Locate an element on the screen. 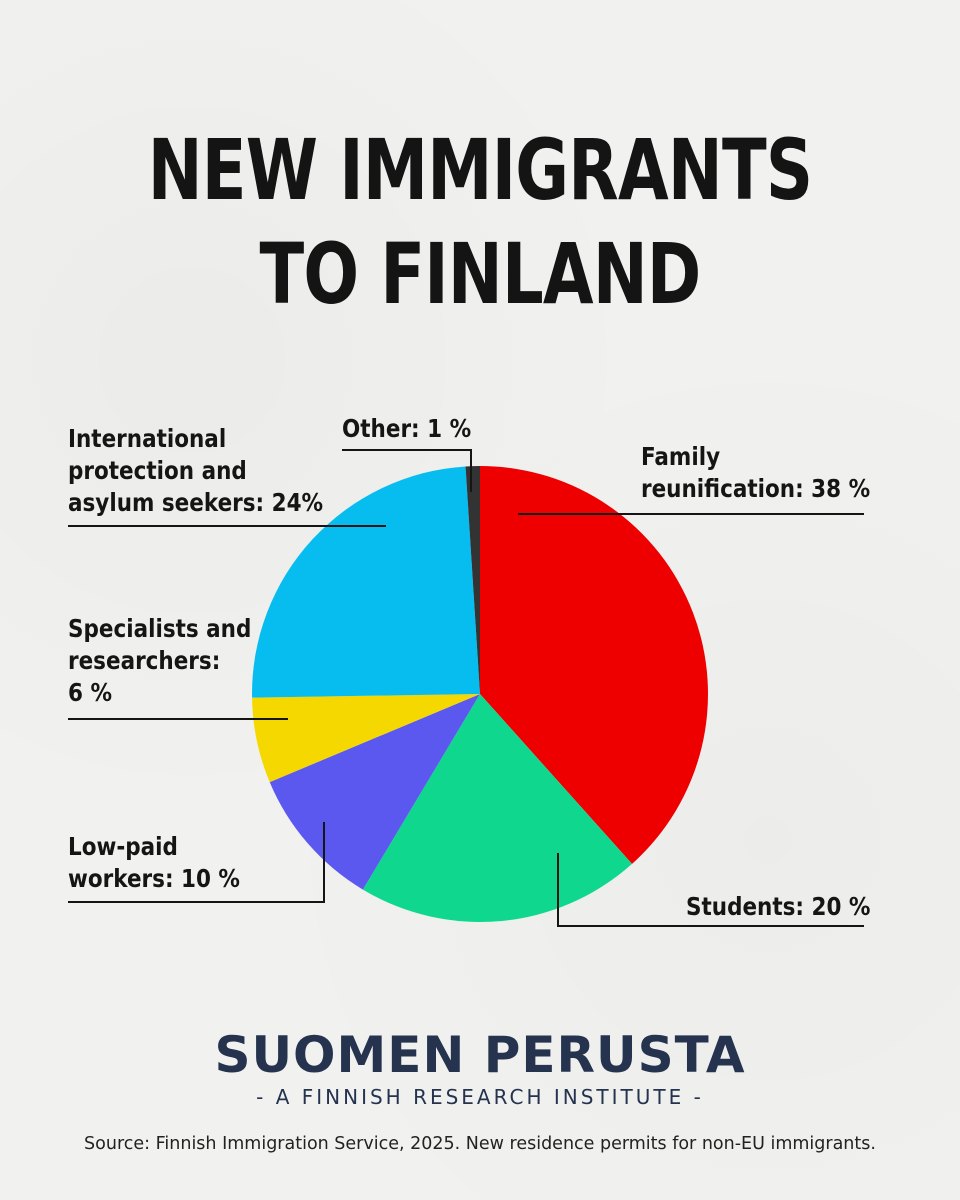  pie-slice-students is located at coordinates (497, 808).